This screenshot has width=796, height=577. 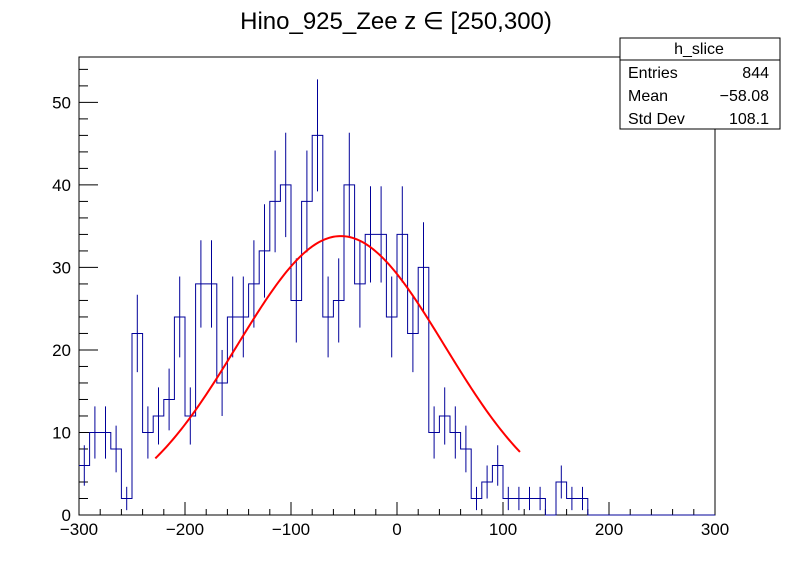 I want to click on x-tick-label: −100, so click(x=291, y=529).